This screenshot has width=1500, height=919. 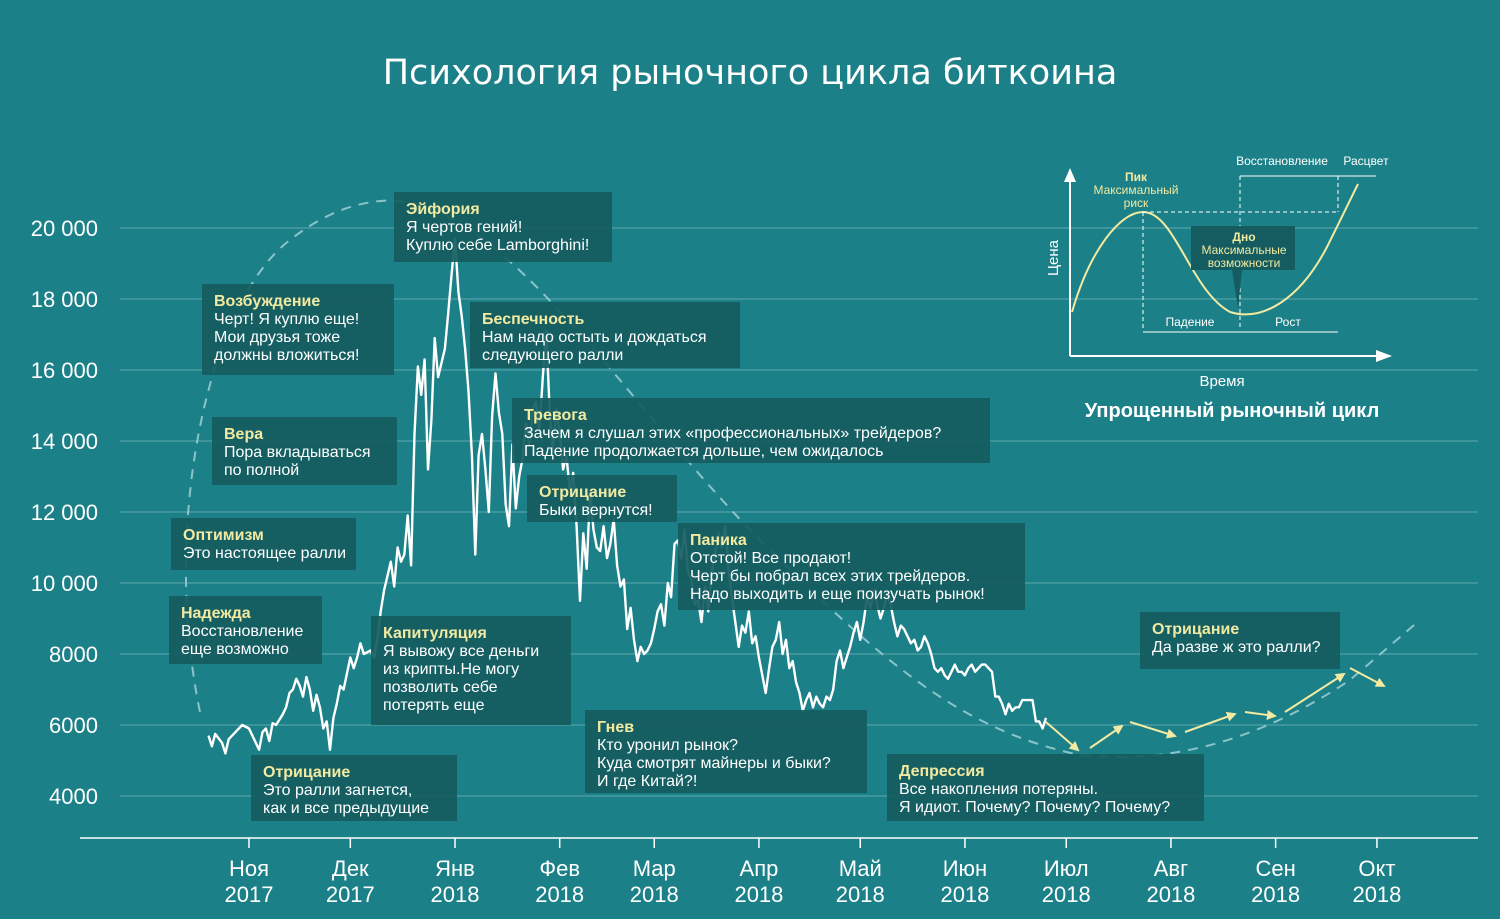 What do you see at coordinates (1190, 322) in the screenshot?
I see `inset-fall-label: Падение` at bounding box center [1190, 322].